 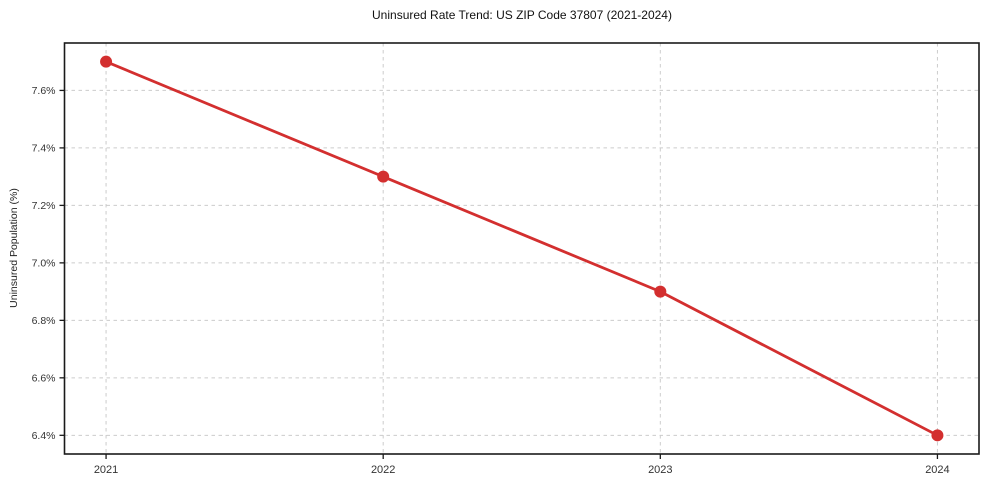 What do you see at coordinates (44, 436) in the screenshot?
I see `y-tick-label: 6.4%` at bounding box center [44, 436].